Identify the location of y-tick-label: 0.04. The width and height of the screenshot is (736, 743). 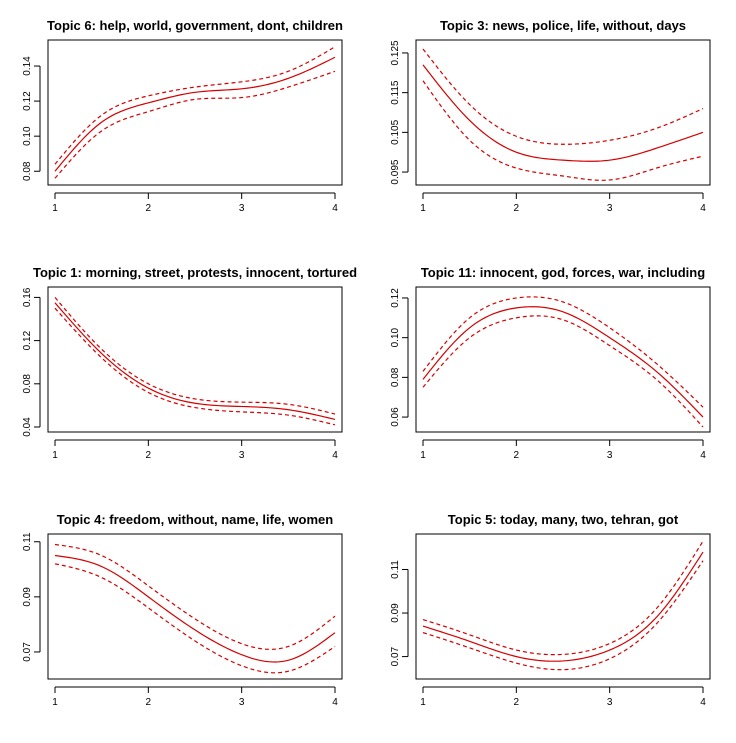
(27, 427).